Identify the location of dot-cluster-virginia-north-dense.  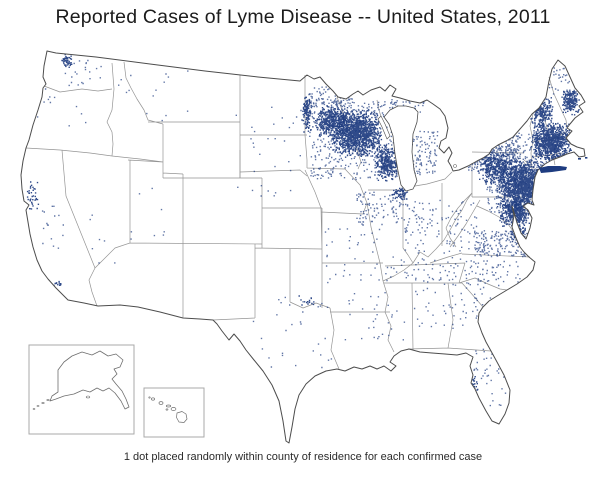
(519, 233).